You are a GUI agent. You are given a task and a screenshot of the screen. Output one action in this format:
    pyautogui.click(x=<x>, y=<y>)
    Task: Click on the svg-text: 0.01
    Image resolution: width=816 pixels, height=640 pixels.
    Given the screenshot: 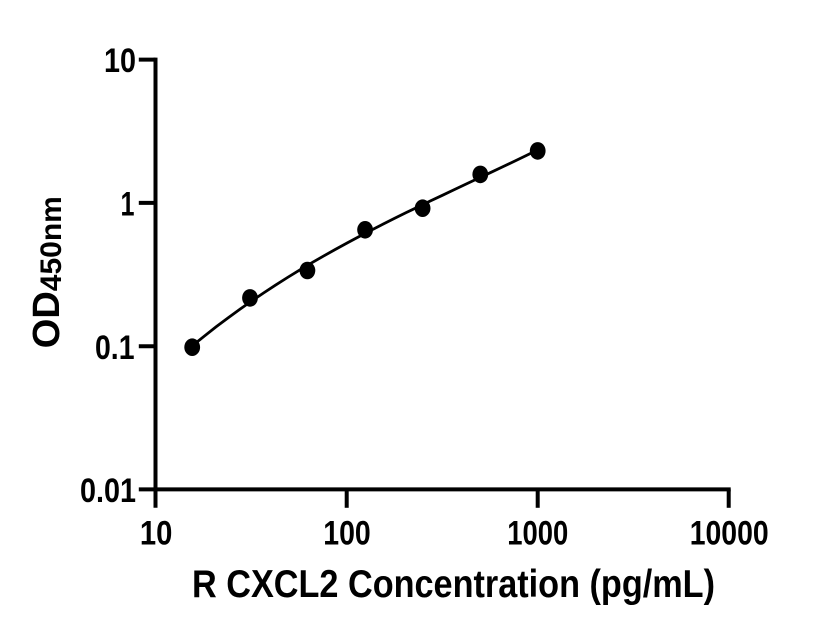 What is the action you would take?
    pyautogui.click(x=108, y=491)
    